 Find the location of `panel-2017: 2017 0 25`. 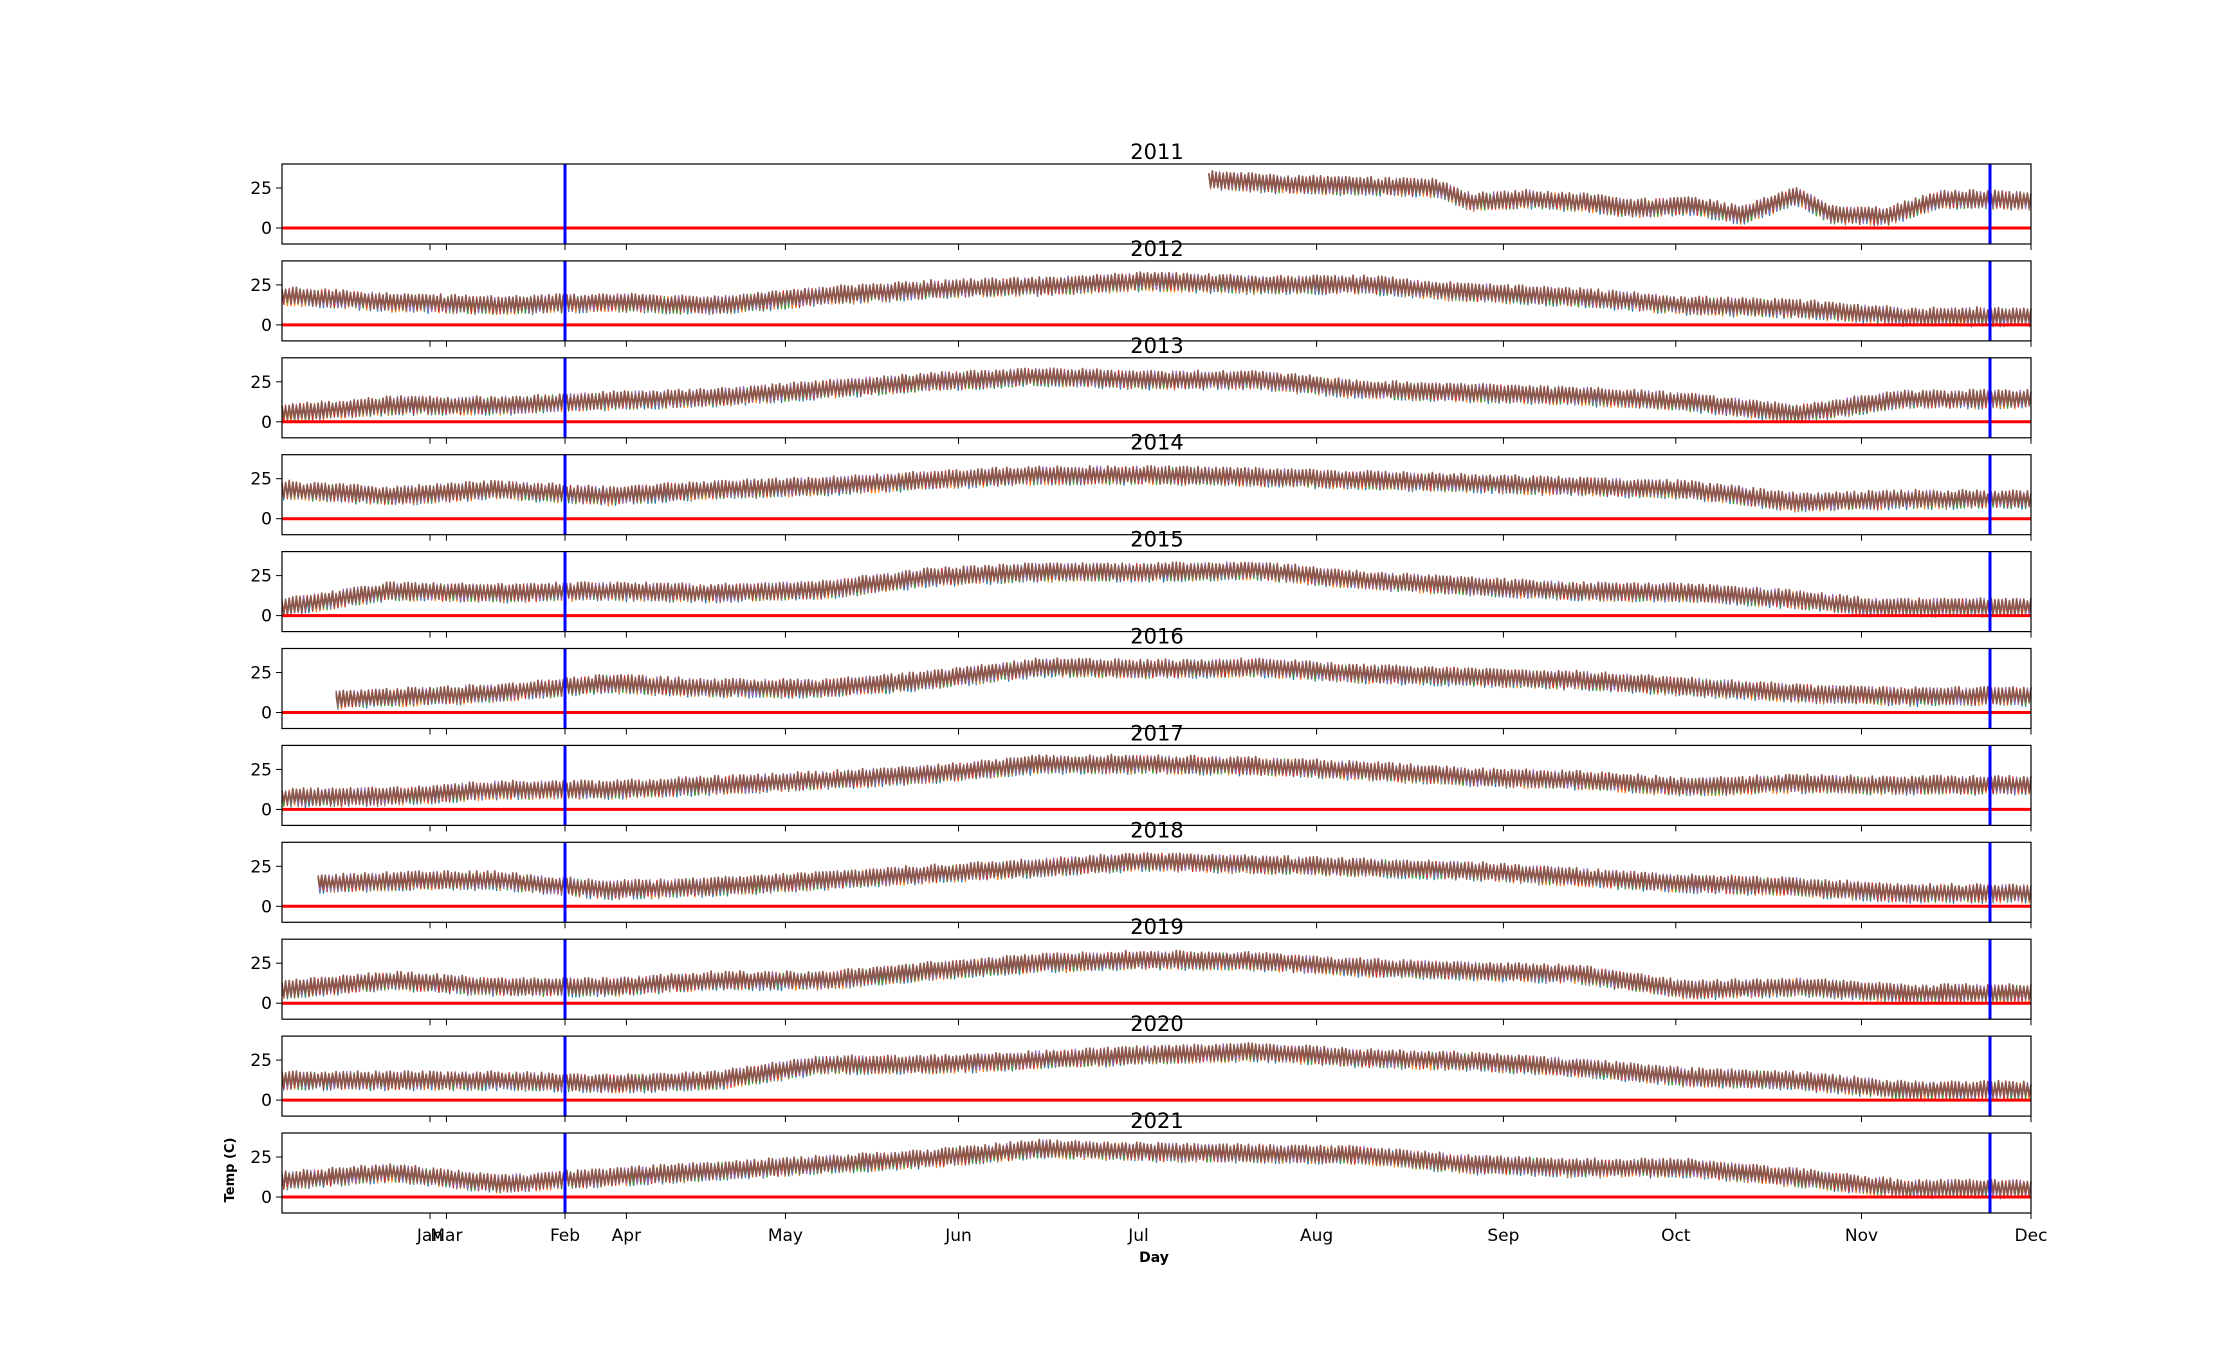

panel-2017: 2017 0 25 is located at coordinates (1141, 776).